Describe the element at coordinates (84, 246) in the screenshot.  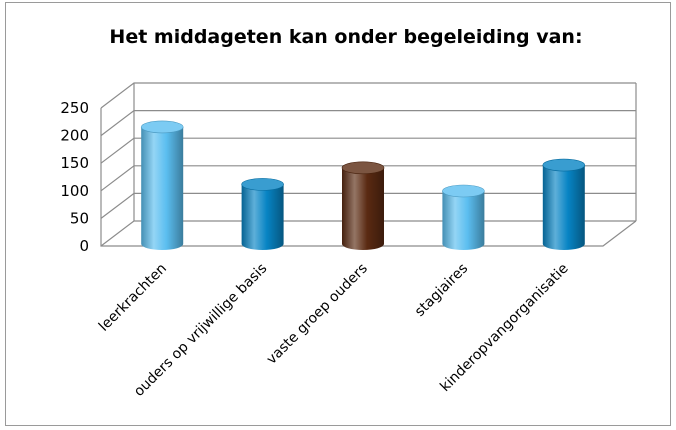
I see `y-tick-label: 0` at that location.